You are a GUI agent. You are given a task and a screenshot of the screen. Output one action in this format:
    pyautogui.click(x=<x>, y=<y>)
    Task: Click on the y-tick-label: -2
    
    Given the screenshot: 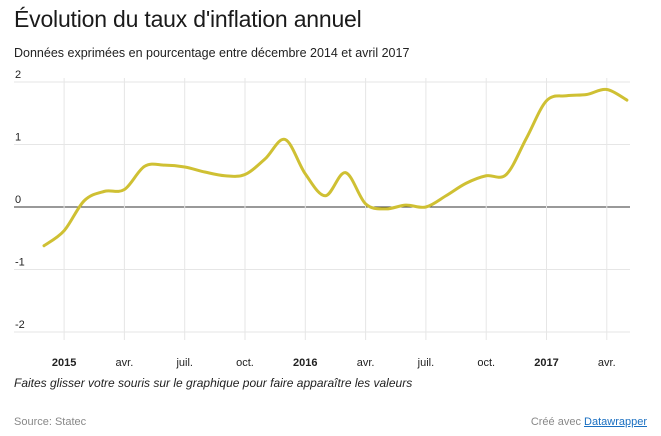 What is the action you would take?
    pyautogui.click(x=20, y=325)
    